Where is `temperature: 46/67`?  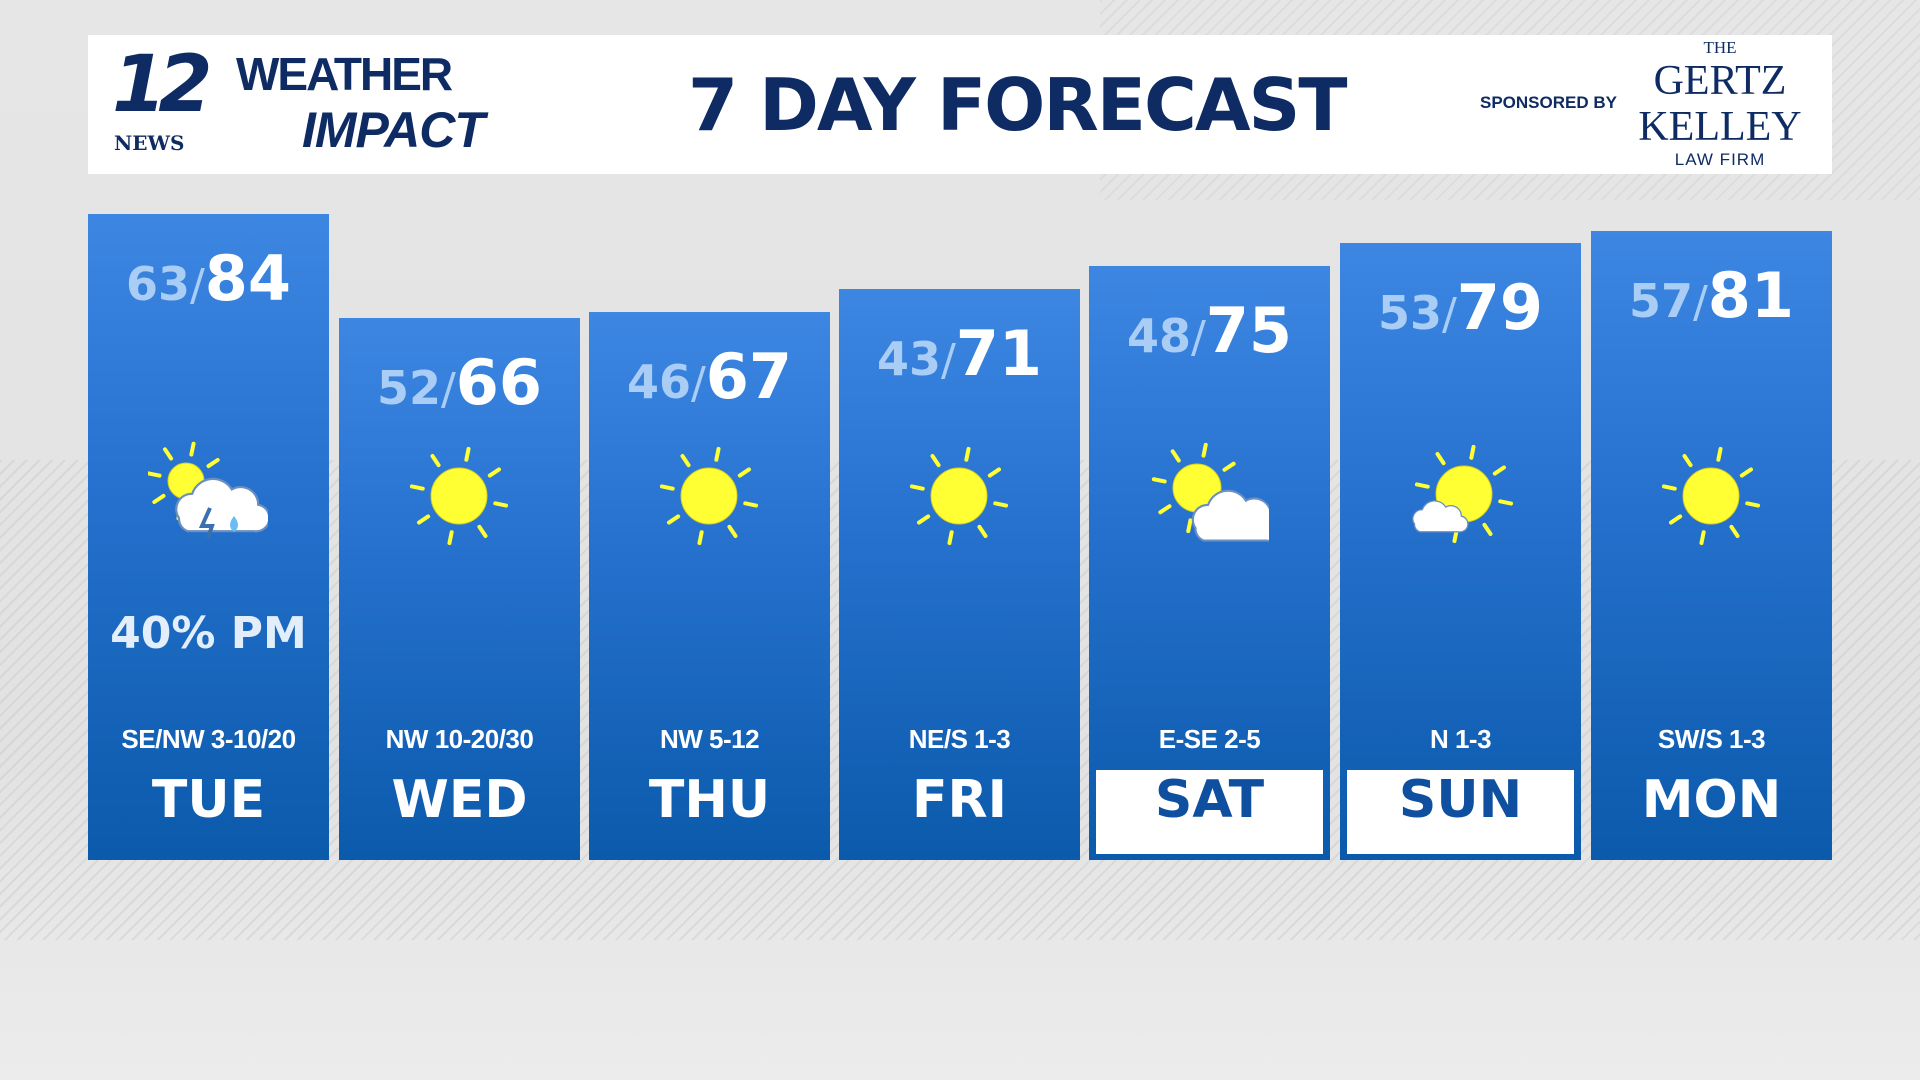
temperature: 46/67 is located at coordinates (709, 376).